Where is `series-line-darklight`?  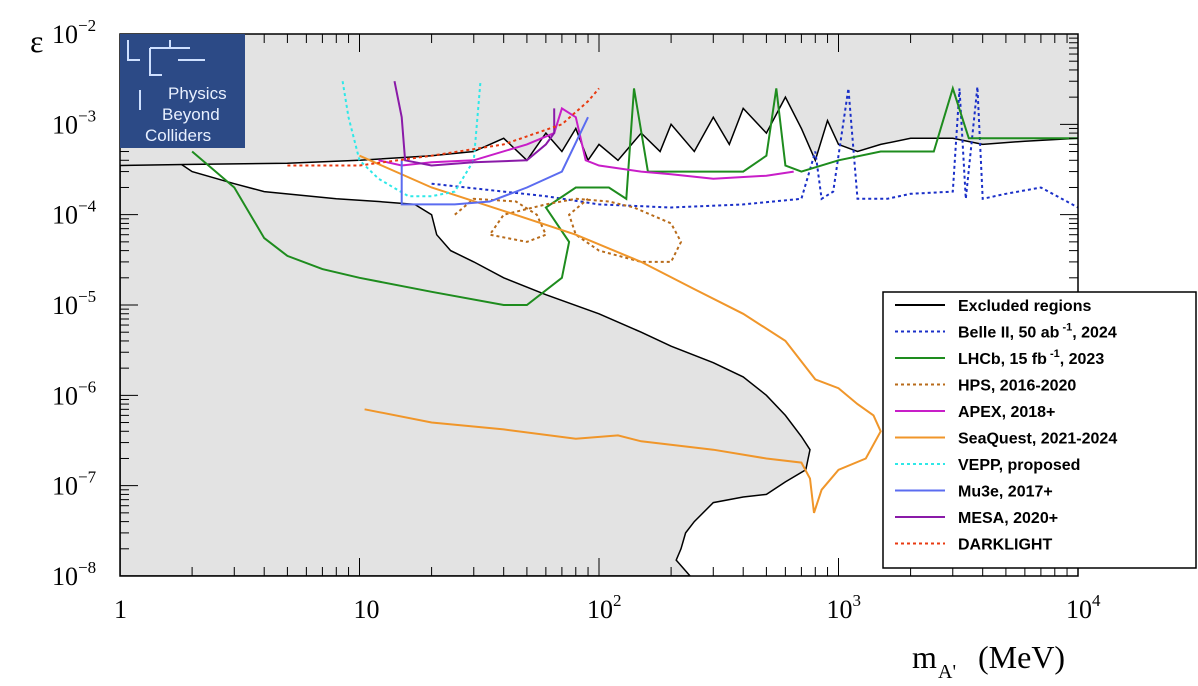 series-line-darklight is located at coordinates (443, 127).